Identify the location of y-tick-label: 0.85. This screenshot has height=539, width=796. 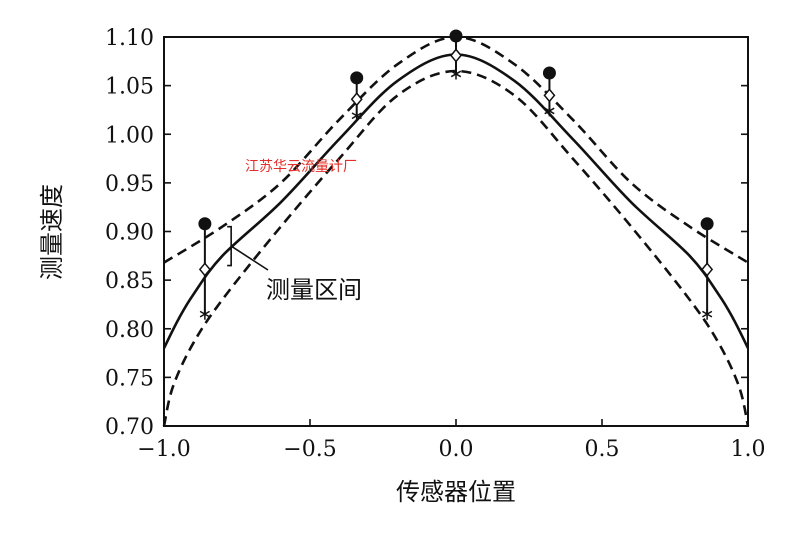
(129, 281).